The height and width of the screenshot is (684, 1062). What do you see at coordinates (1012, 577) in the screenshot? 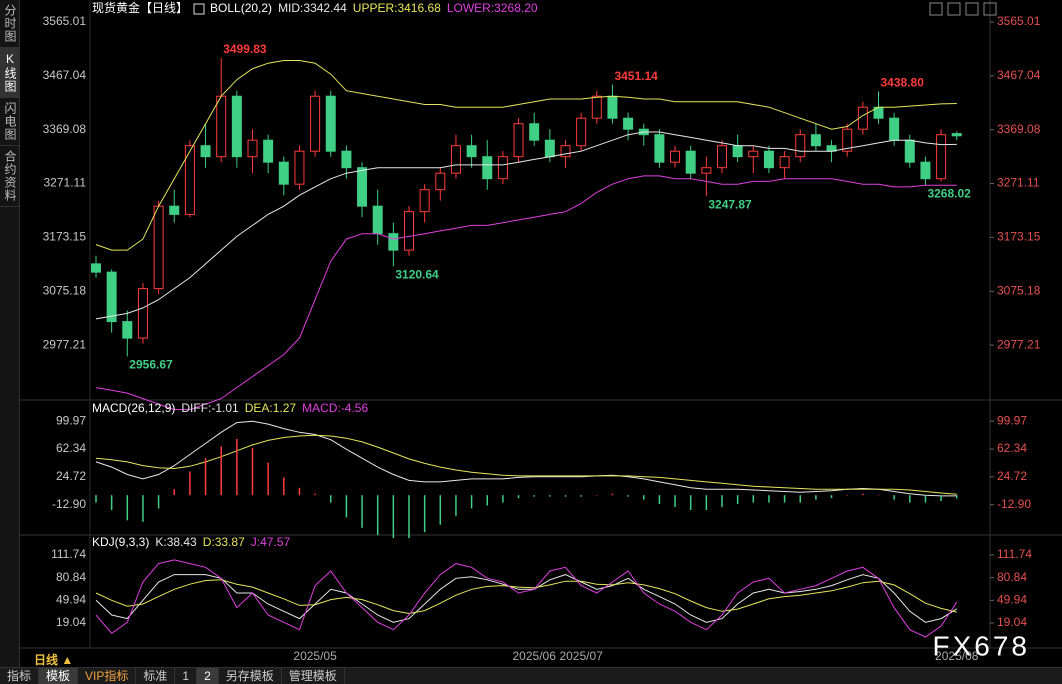
I see `y-tick-label-right: 80.84` at bounding box center [1012, 577].